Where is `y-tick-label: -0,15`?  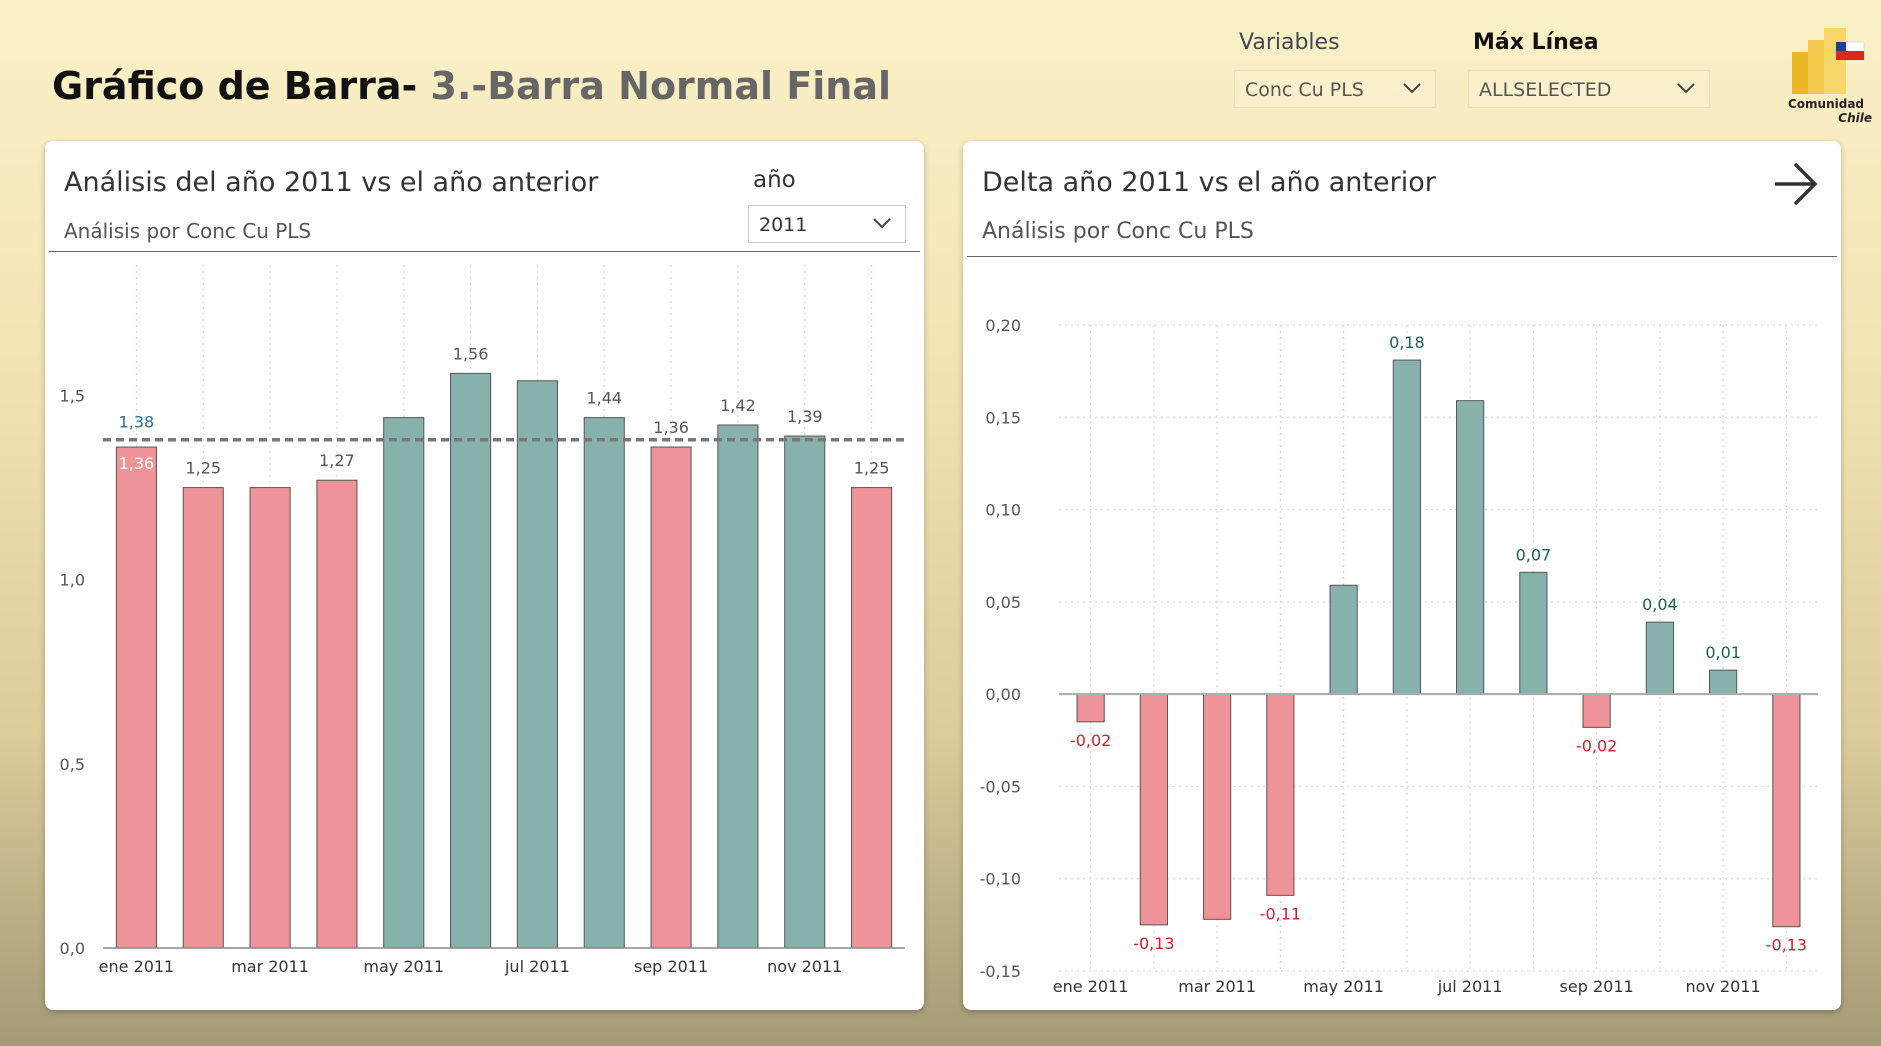
y-tick-label: -0,15 is located at coordinates (1000, 971).